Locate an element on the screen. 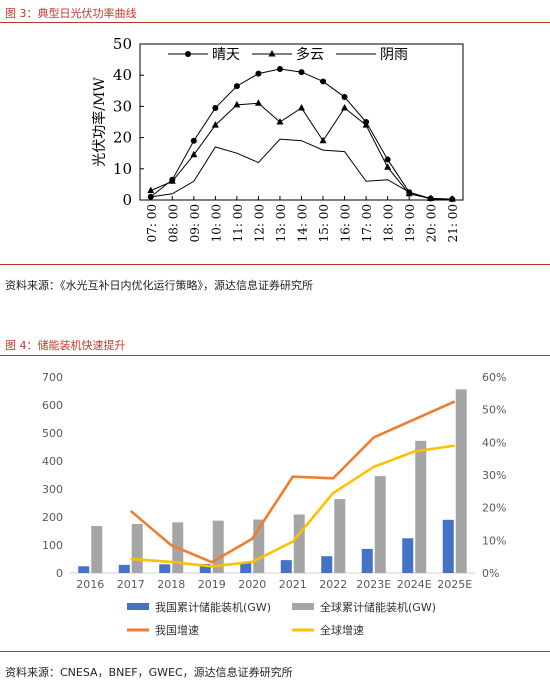  y-tick-label-0: 0 is located at coordinates (127, 200).